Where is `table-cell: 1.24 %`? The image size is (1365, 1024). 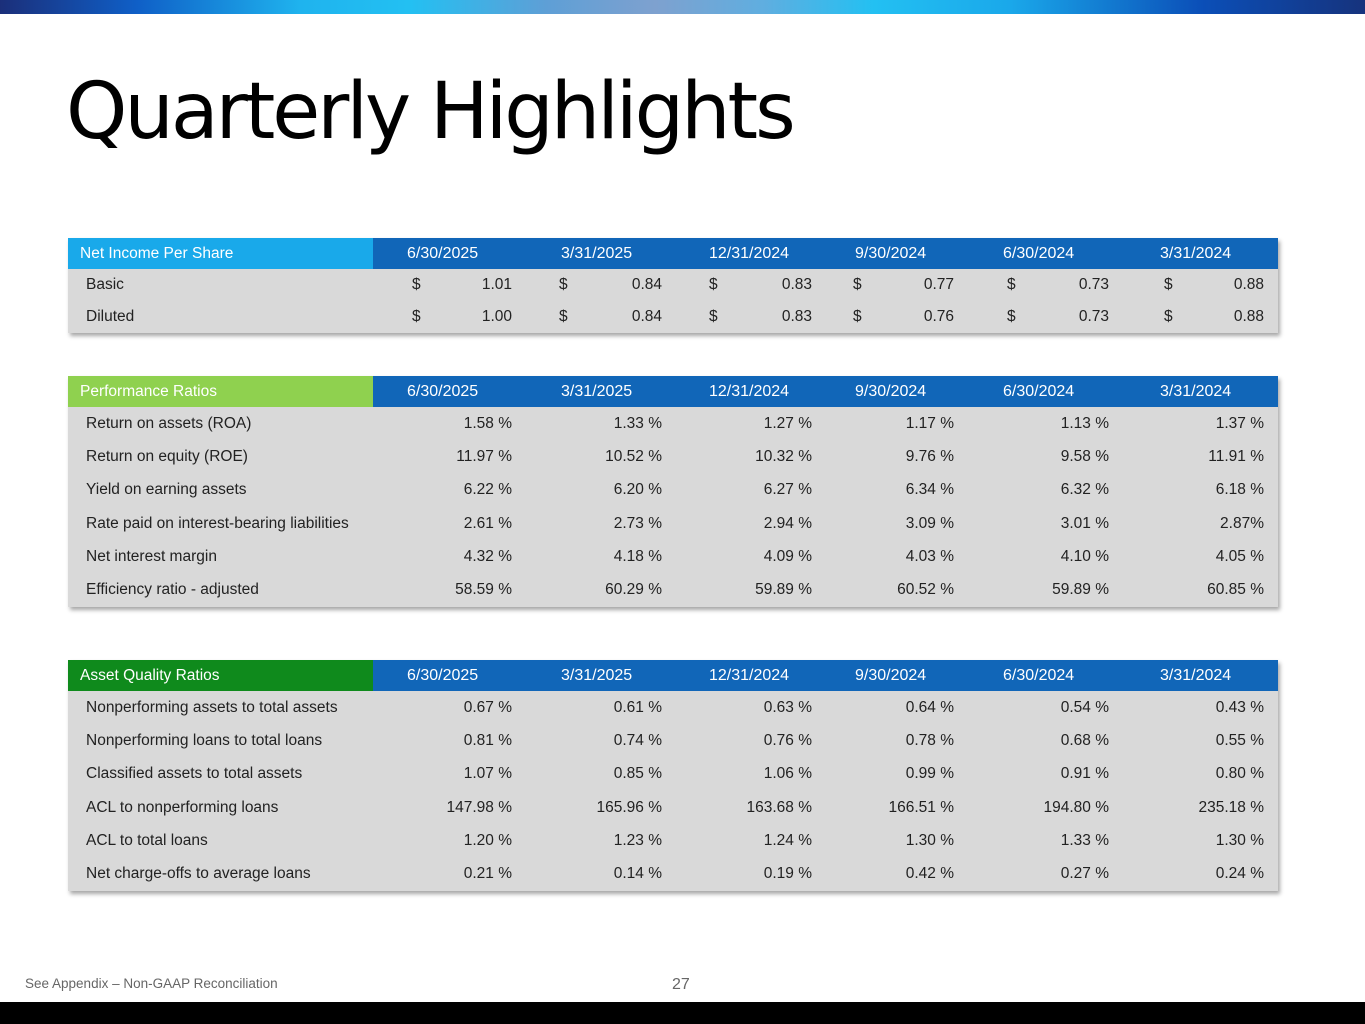
table-cell: 1.24 % is located at coordinates (787, 840).